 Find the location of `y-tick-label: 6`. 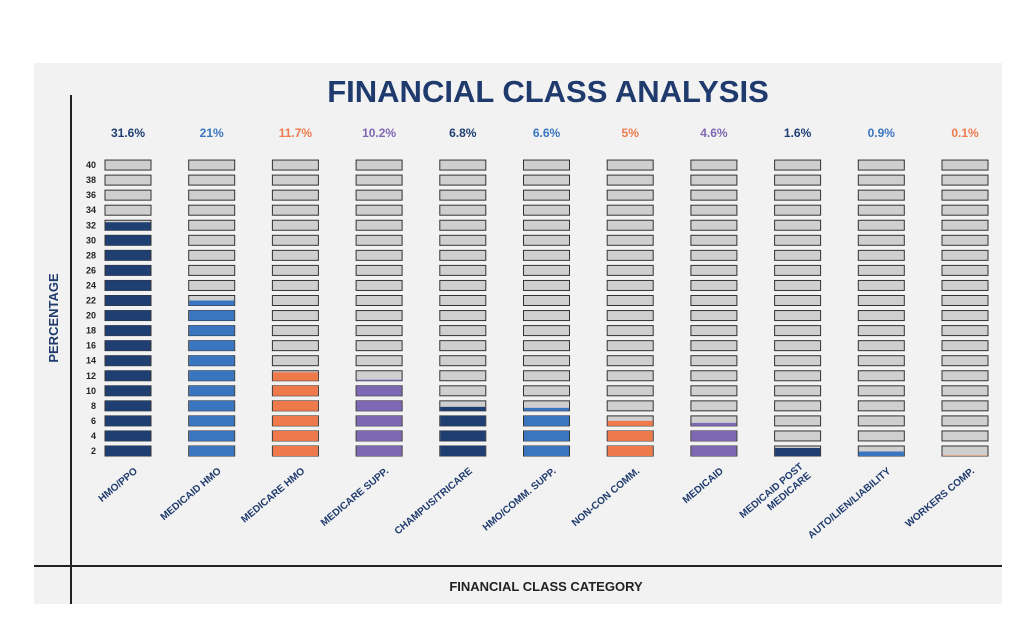

y-tick-label: 6 is located at coordinates (93, 421).